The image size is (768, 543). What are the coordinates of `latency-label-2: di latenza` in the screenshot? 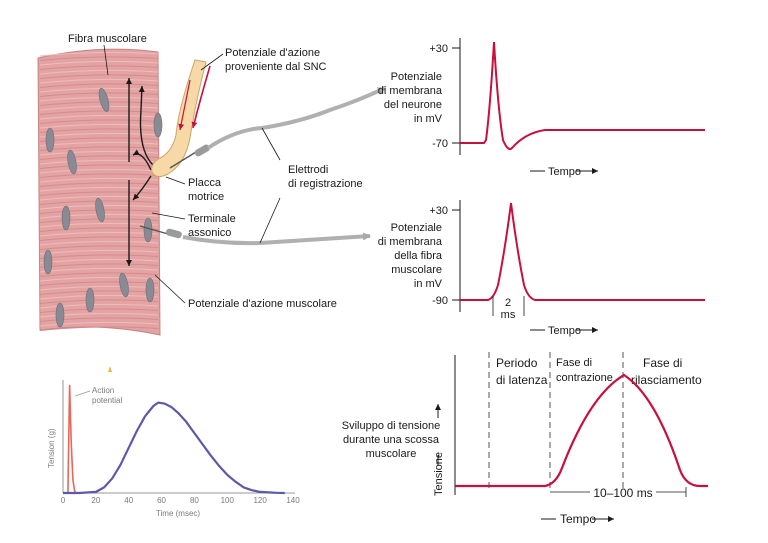 It's located at (522, 380).